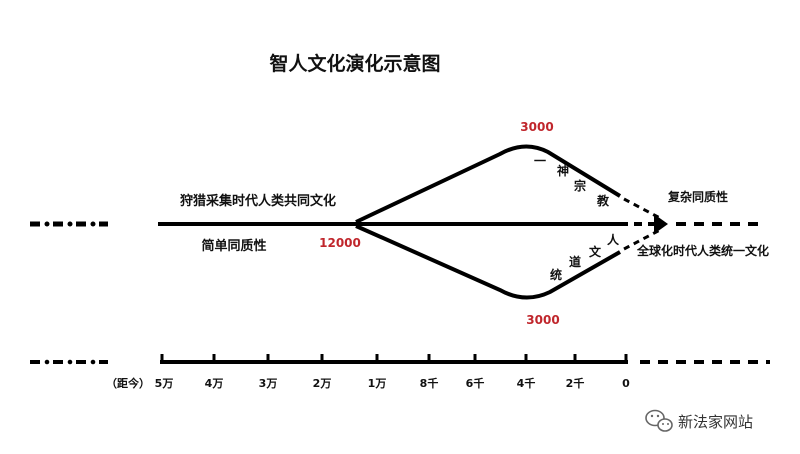  Describe the element at coordinates (659, 420) in the screenshot. I see `wechat-icon` at that location.